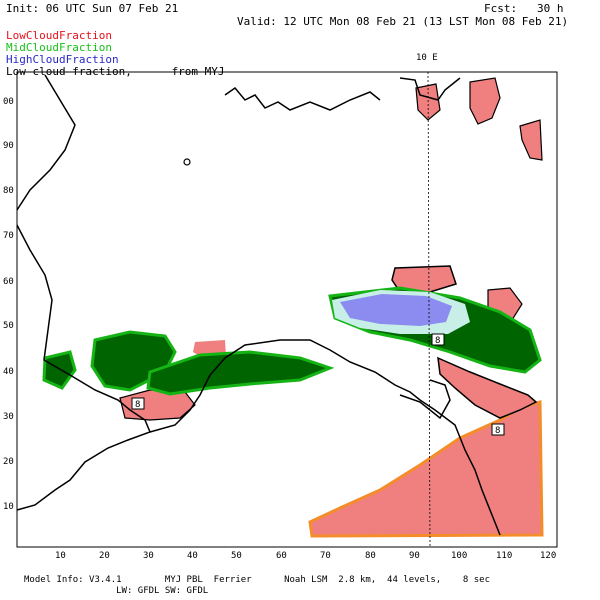  What do you see at coordinates (302, 98) in the screenshot?
I see `coastline-islands` at bounding box center [302, 98].